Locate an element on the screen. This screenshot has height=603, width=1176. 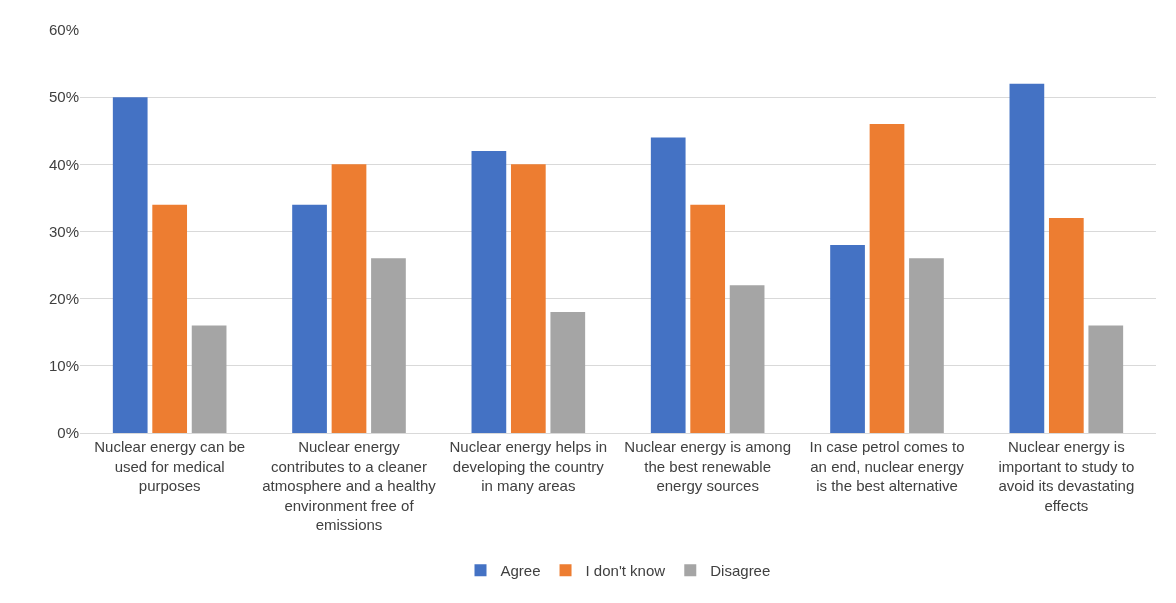
legend-label: I don't know is located at coordinates (625, 570).